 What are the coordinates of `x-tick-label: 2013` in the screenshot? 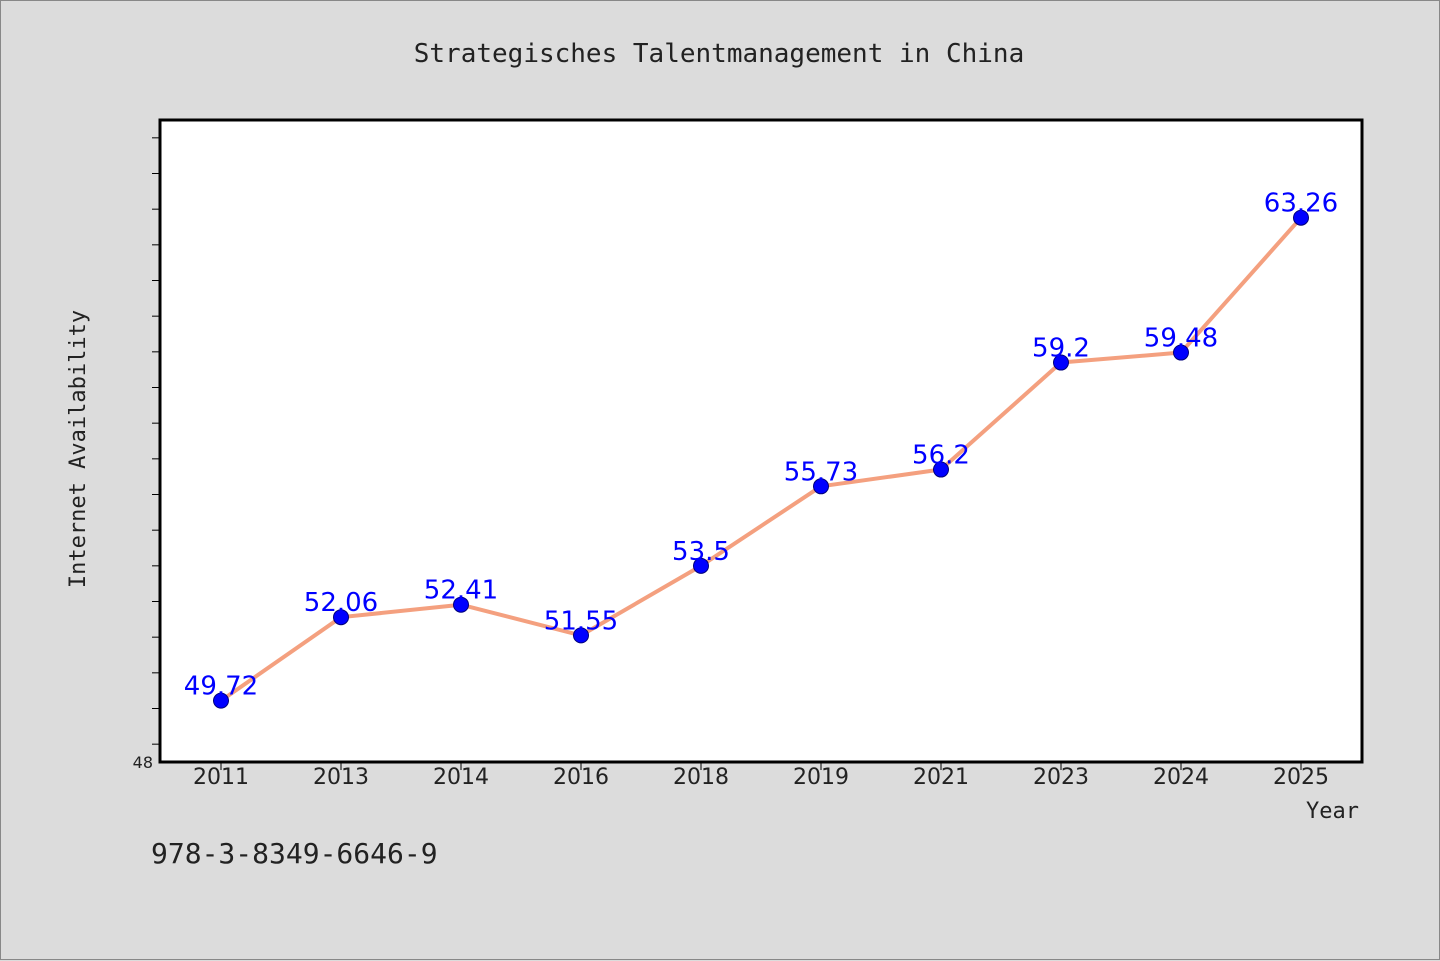 It's located at (341, 777).